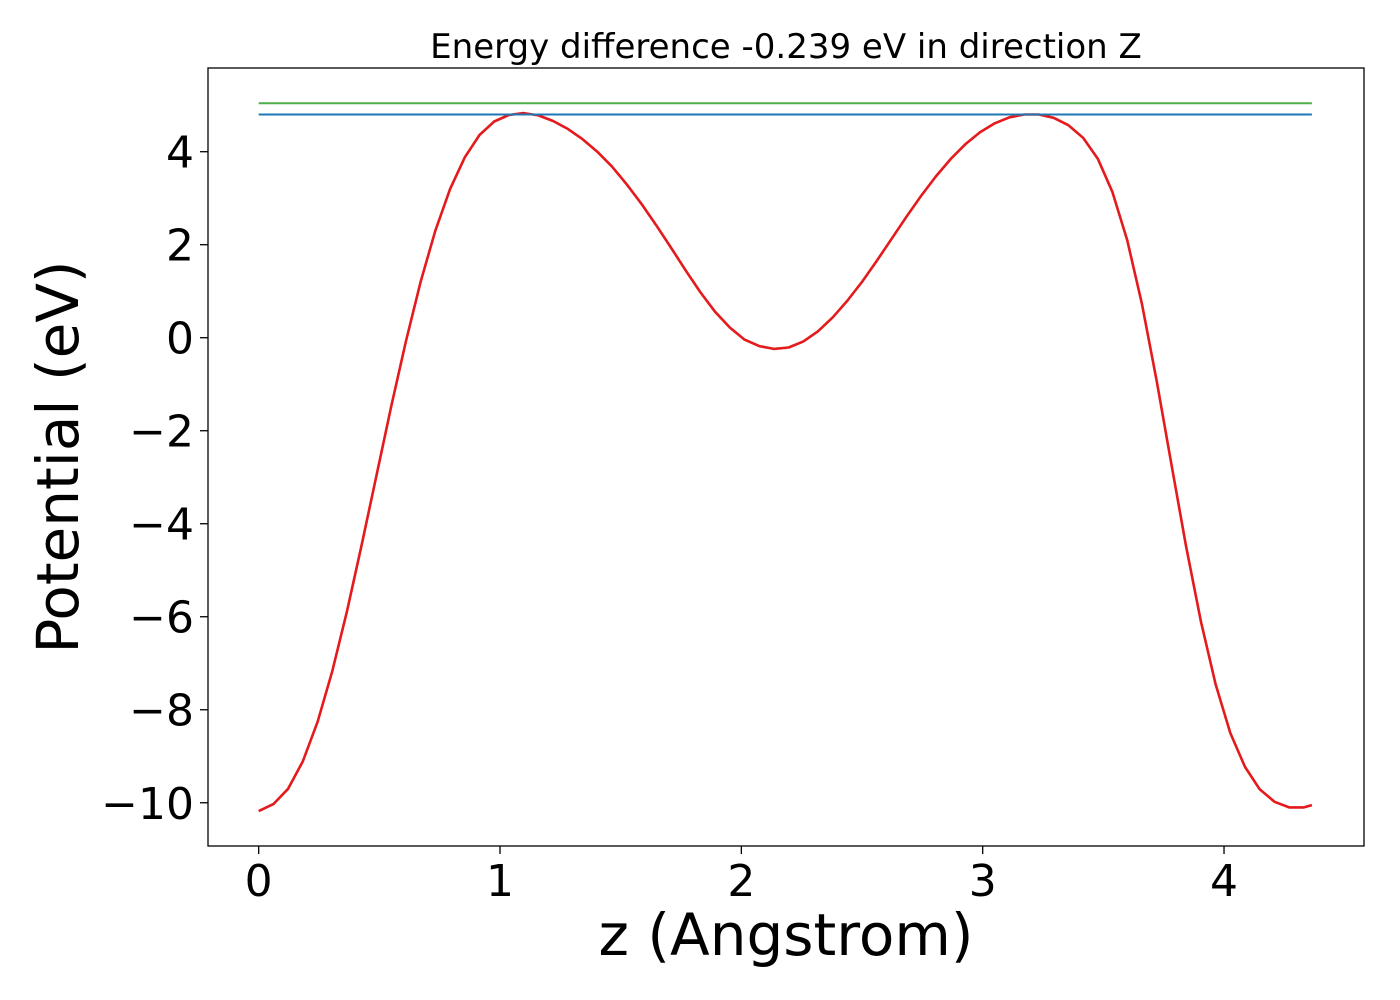 This screenshot has height=1000, width=1400. What do you see at coordinates (161, 525) in the screenshot?
I see `y-tick-label: −4` at bounding box center [161, 525].